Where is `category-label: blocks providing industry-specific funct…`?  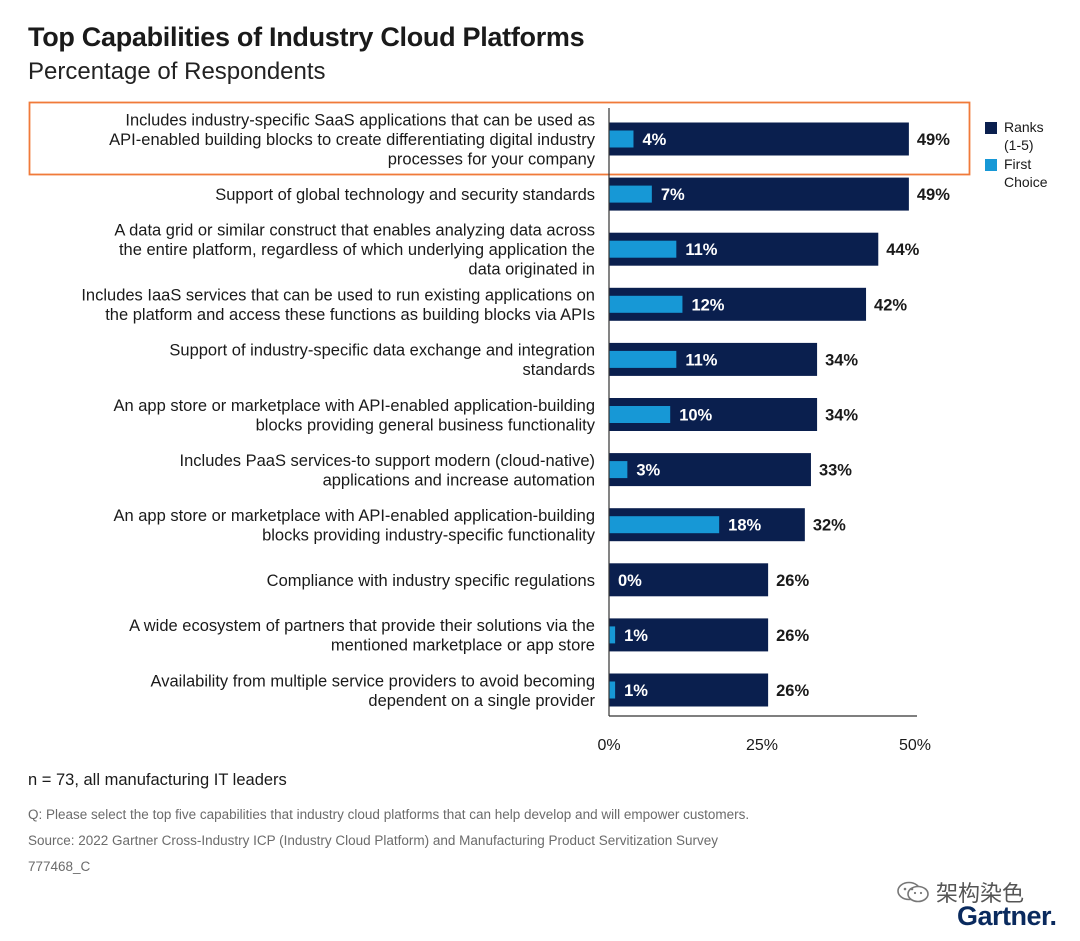
category-label: blocks providing industry-specific funct… is located at coordinates (429, 535).